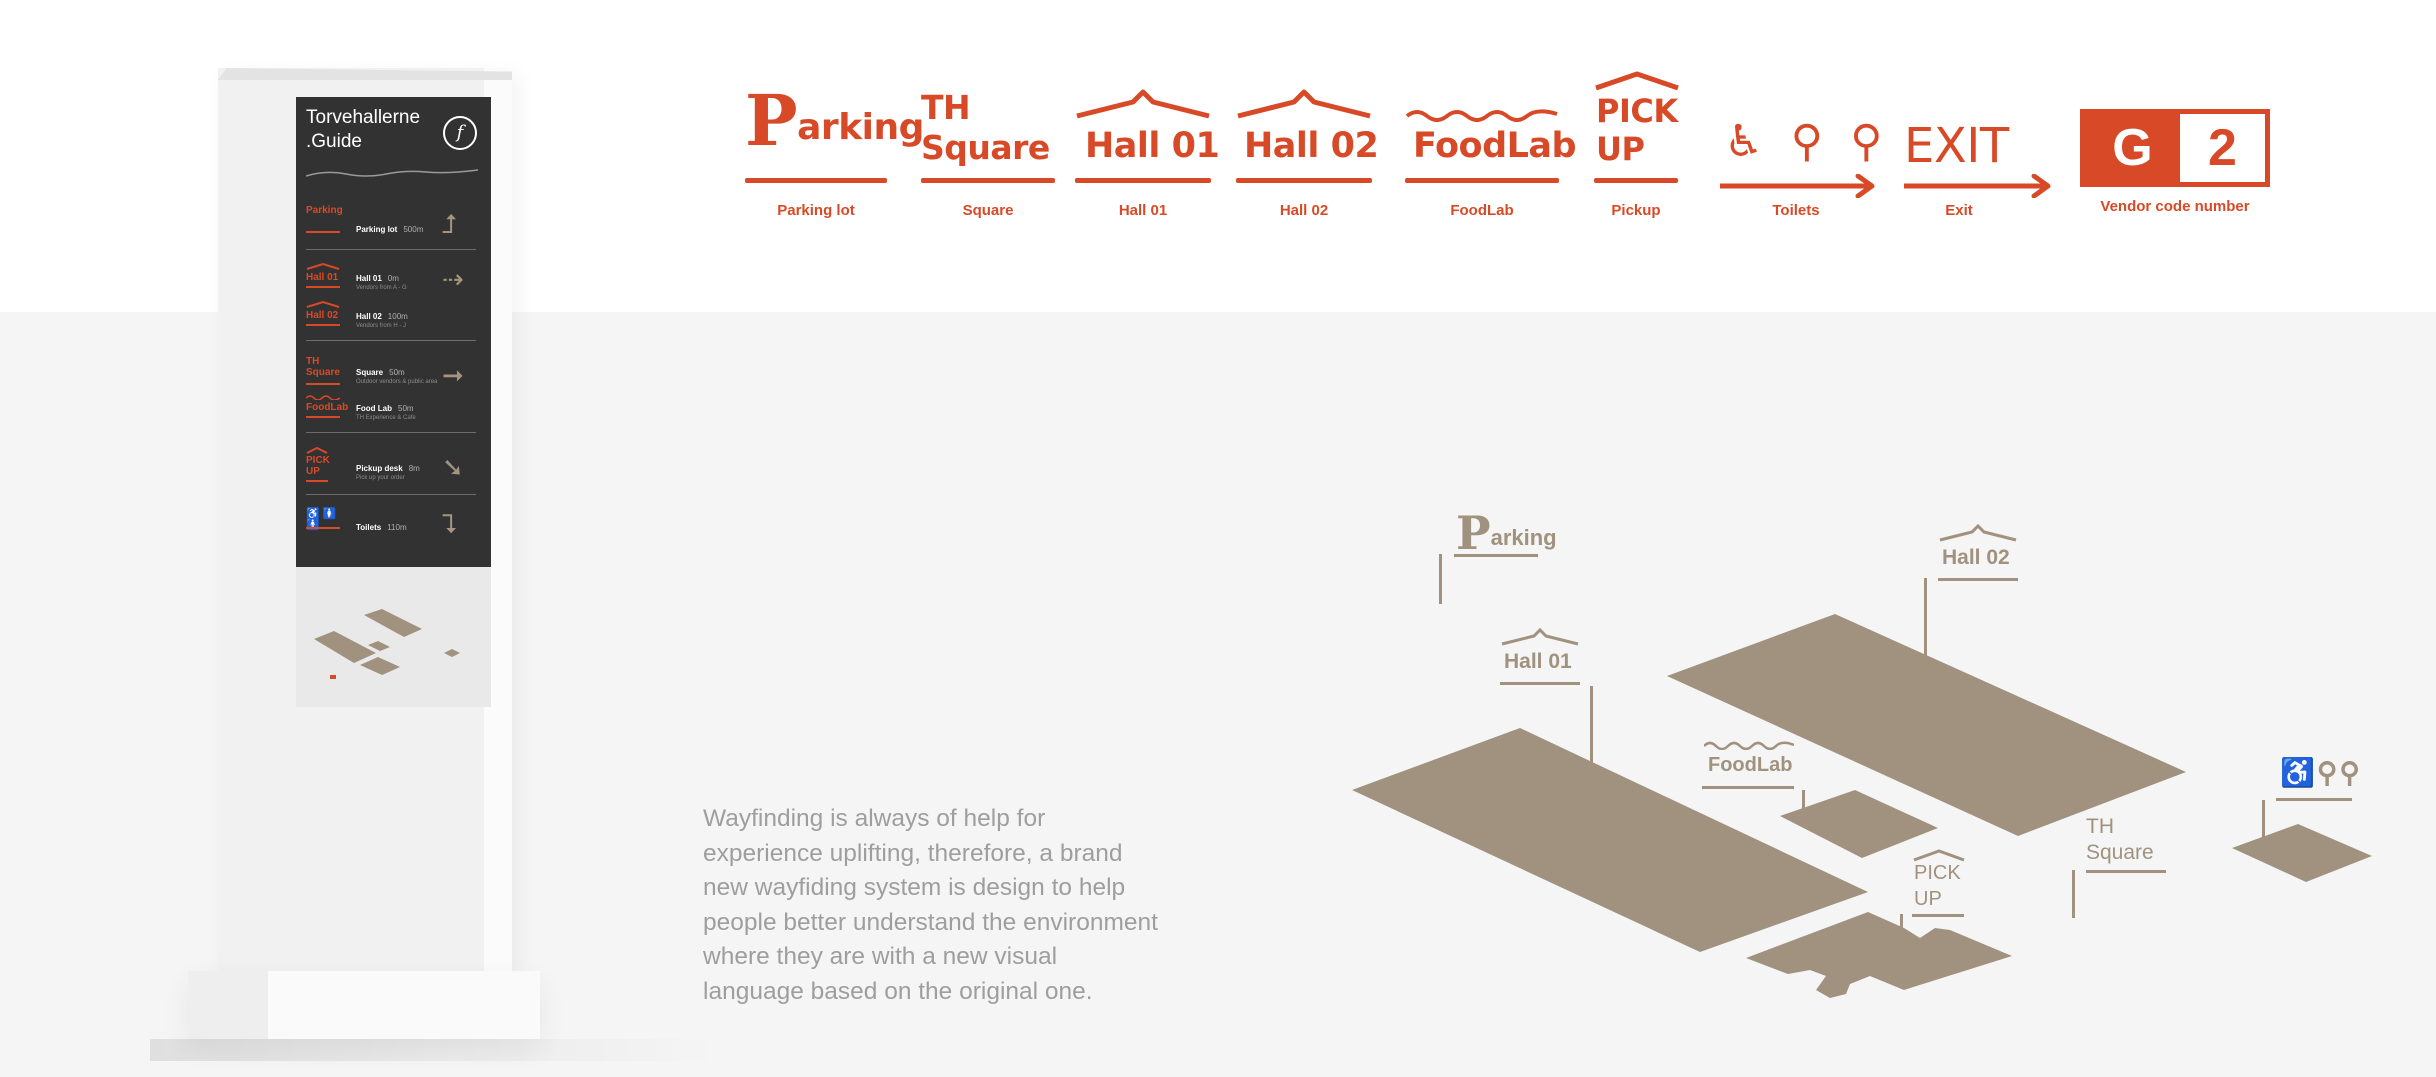 The height and width of the screenshot is (1077, 2436). I want to click on kiosk-title: Torvehallerne .Guide, so click(366, 130).